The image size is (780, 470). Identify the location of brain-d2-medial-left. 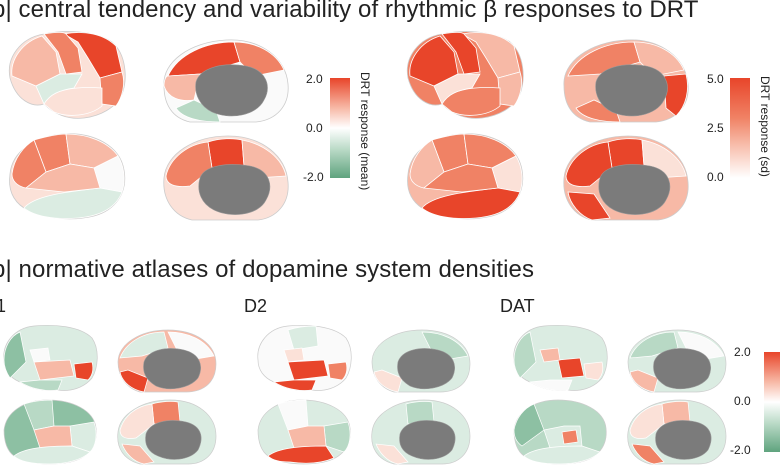
(421, 360).